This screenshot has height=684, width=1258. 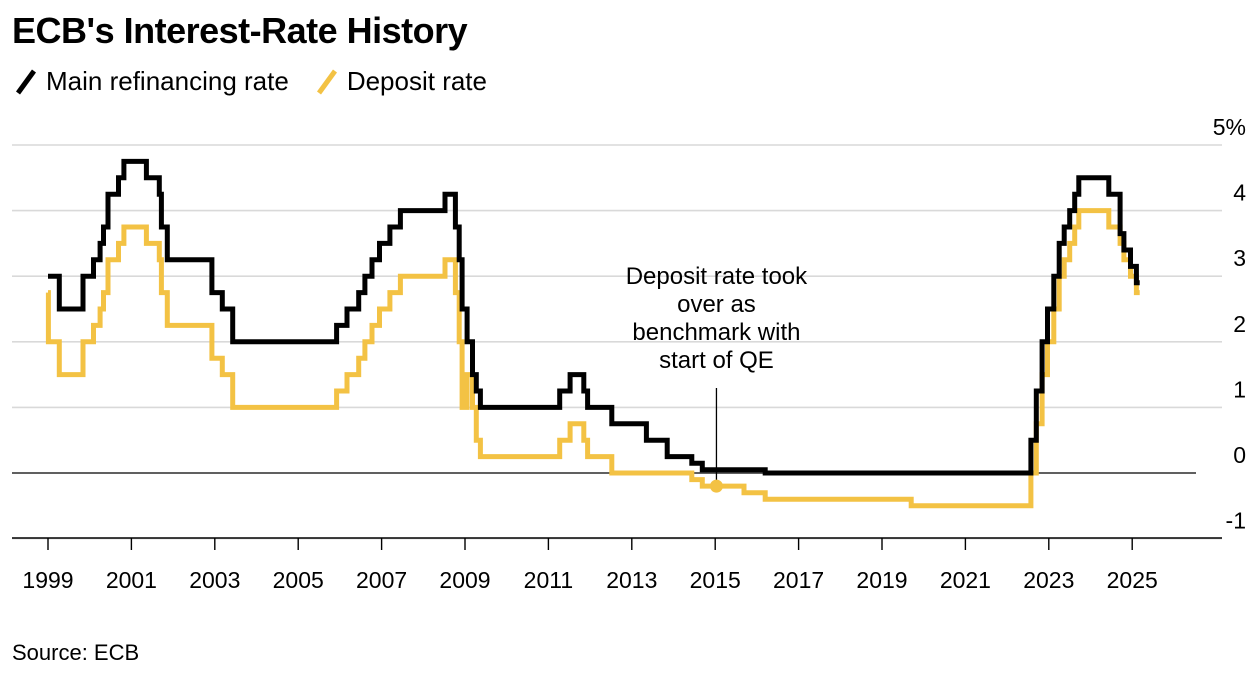 I want to click on x-tick-label: 1999, so click(x=47, y=580).